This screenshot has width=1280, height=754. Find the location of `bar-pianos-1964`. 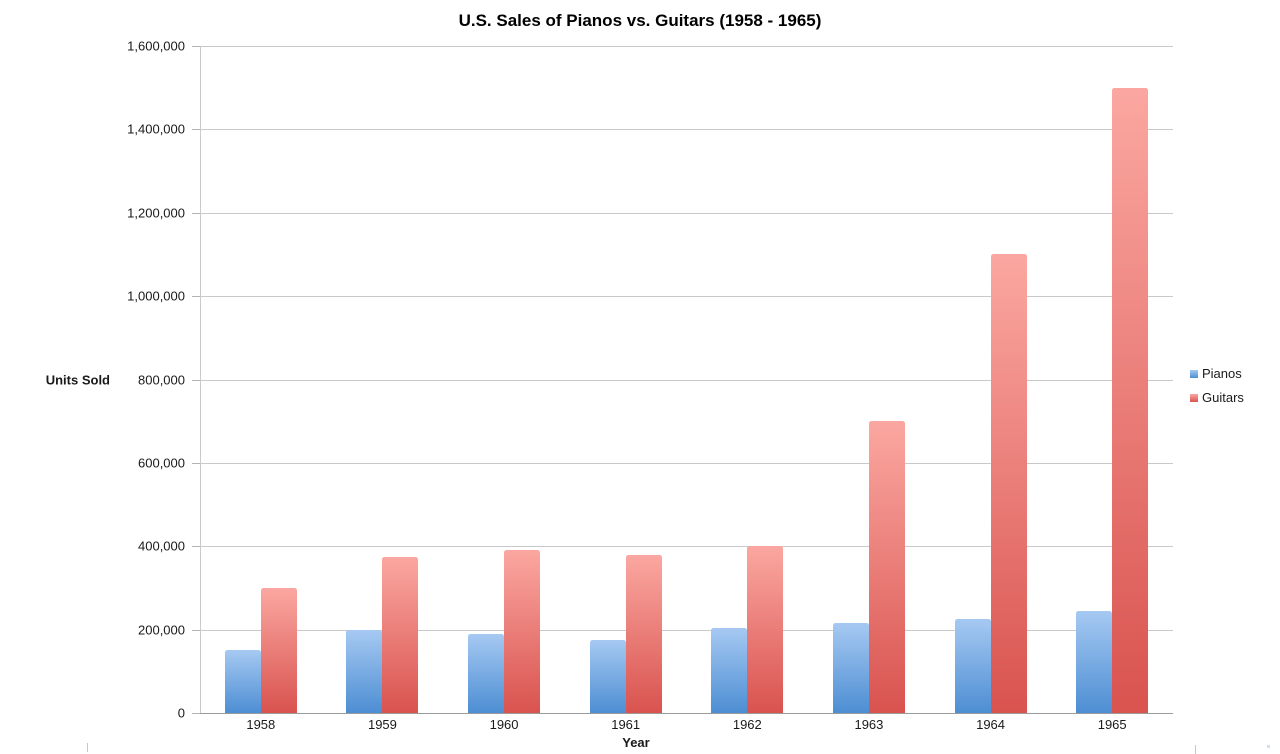

bar-pianos-1964 is located at coordinates (972, 666).